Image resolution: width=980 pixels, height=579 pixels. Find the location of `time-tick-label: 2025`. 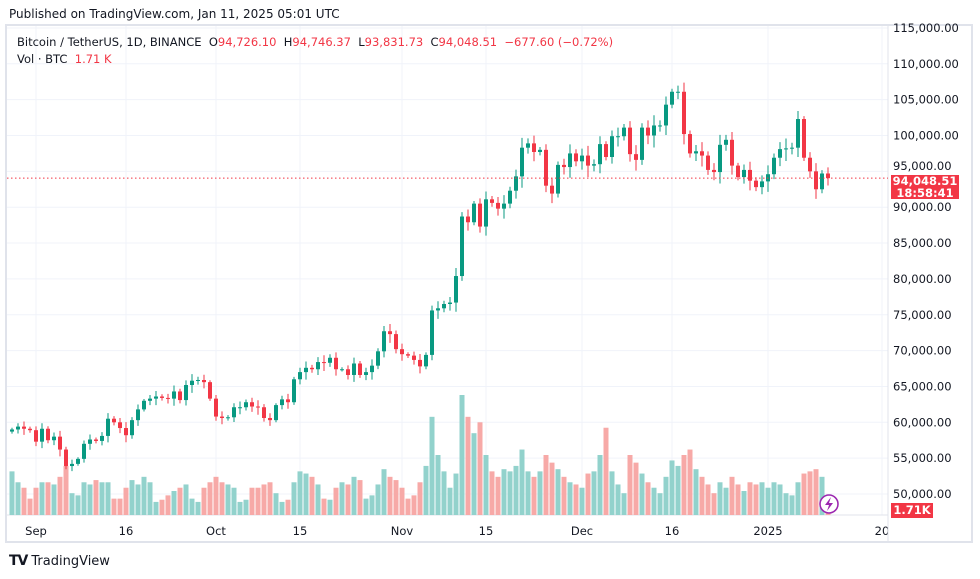

time-tick-label: 2025 is located at coordinates (767, 531).